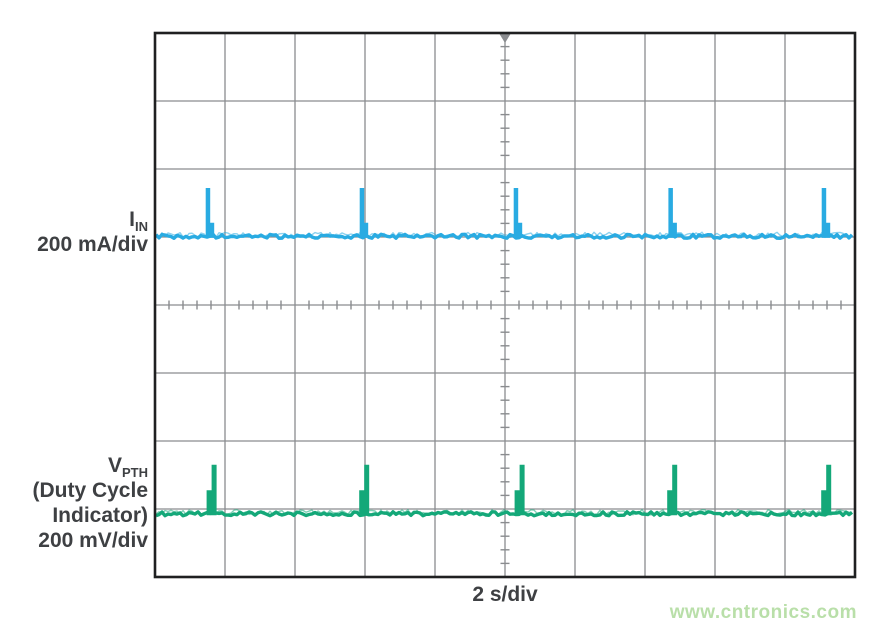 Image resolution: width=873 pixels, height=635 pixels. Describe the element at coordinates (504, 214) in the screenshot. I see `ch1-trace` at that location.